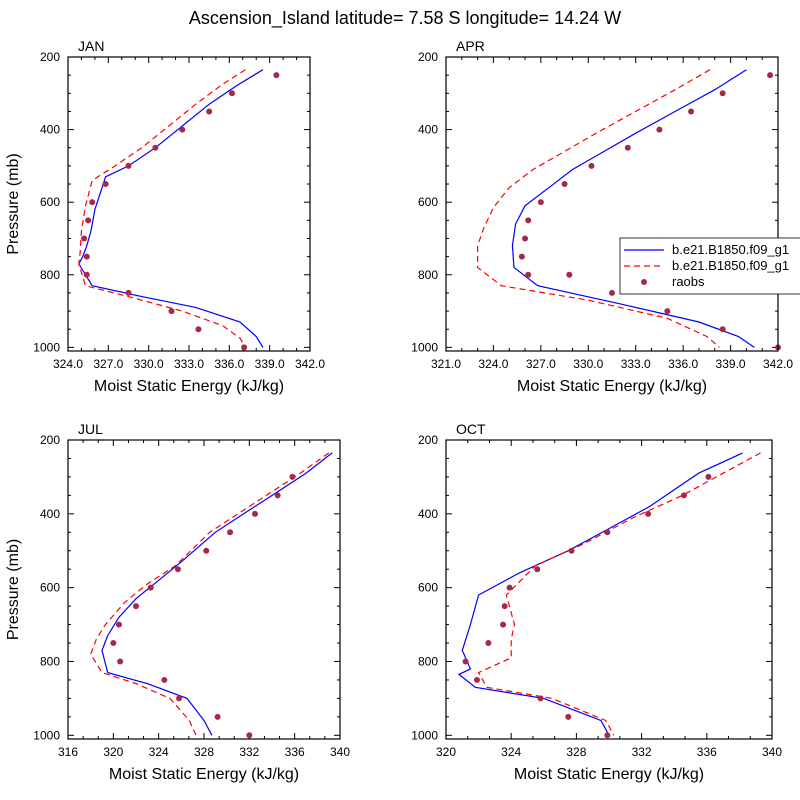  Describe the element at coordinates (90, 429) in the screenshot. I see `panel-label: JUL` at that location.